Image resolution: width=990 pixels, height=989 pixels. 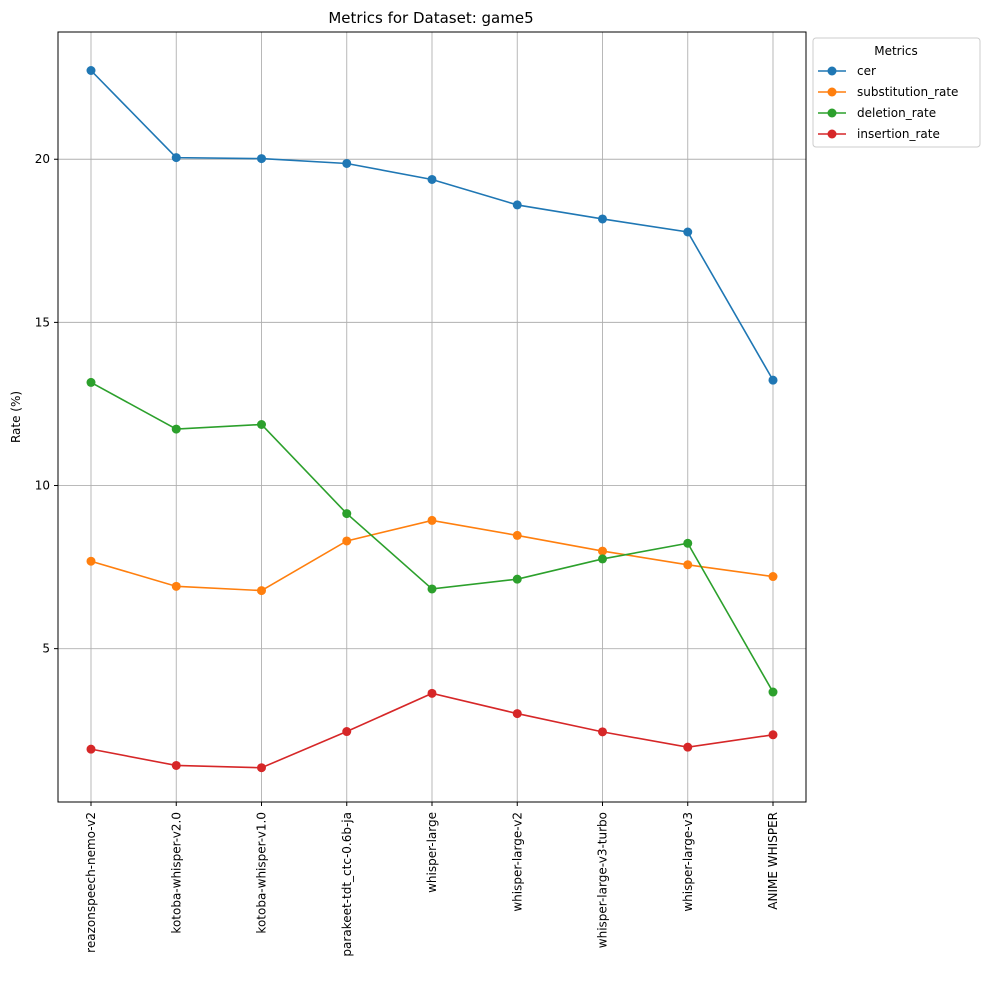 I want to click on x-tick-label: parakeet-tdt_ctc-0.6b-ja, so click(x=347, y=884).